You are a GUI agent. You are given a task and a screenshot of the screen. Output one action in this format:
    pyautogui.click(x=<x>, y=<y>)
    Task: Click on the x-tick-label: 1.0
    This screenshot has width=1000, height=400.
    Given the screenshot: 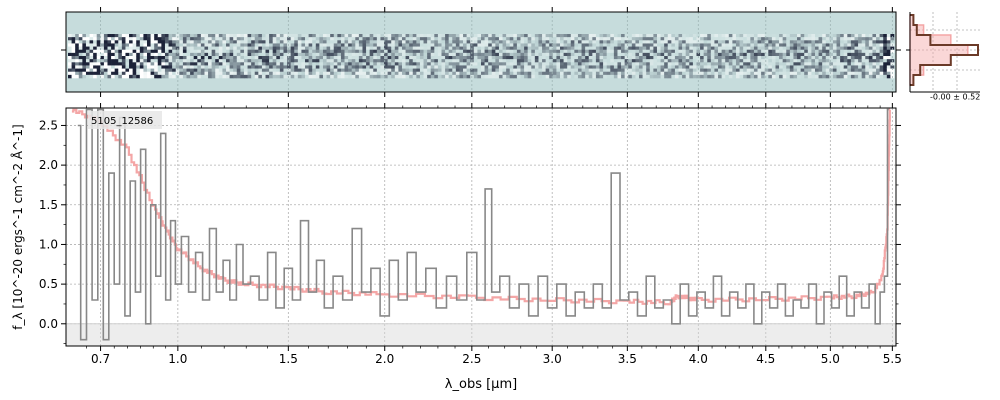 What is the action you would take?
    pyautogui.click(x=177, y=359)
    